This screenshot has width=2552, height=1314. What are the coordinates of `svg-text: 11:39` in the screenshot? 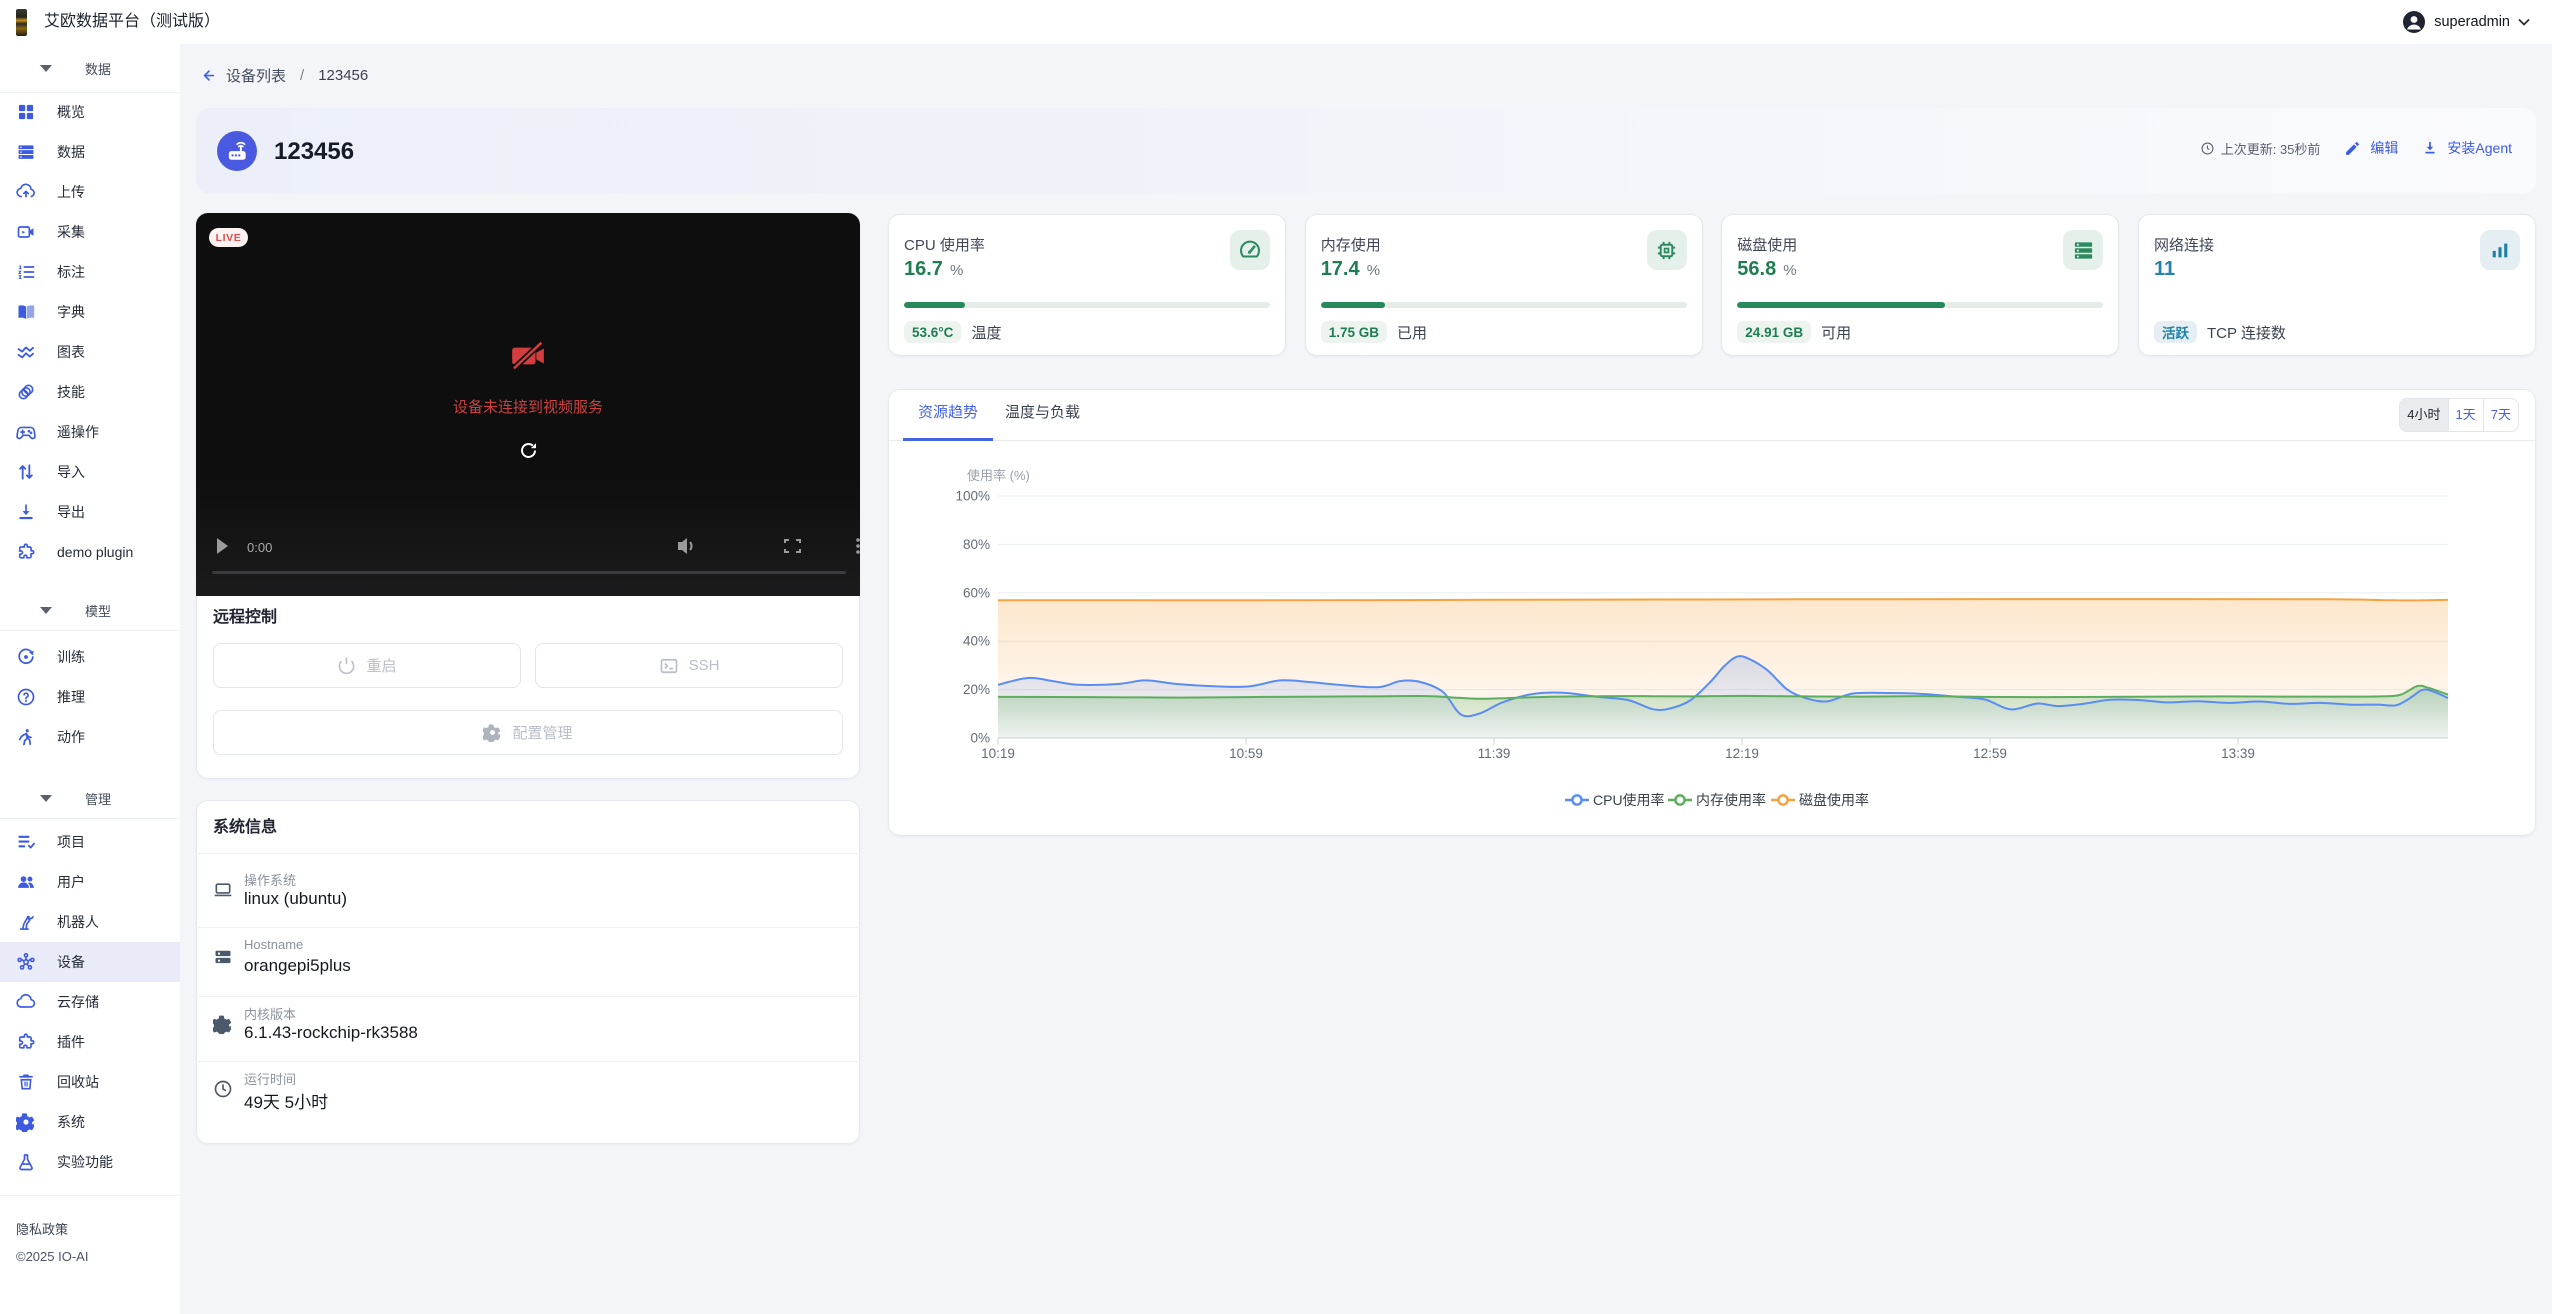 It's located at (1494, 753).